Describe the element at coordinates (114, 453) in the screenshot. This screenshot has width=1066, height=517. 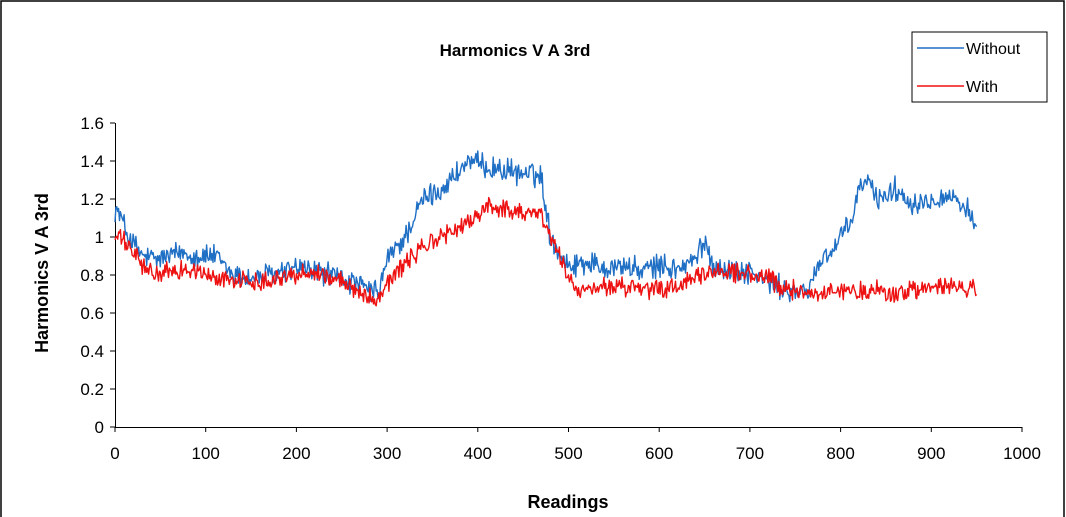
I see `x-tick-label: 0` at that location.